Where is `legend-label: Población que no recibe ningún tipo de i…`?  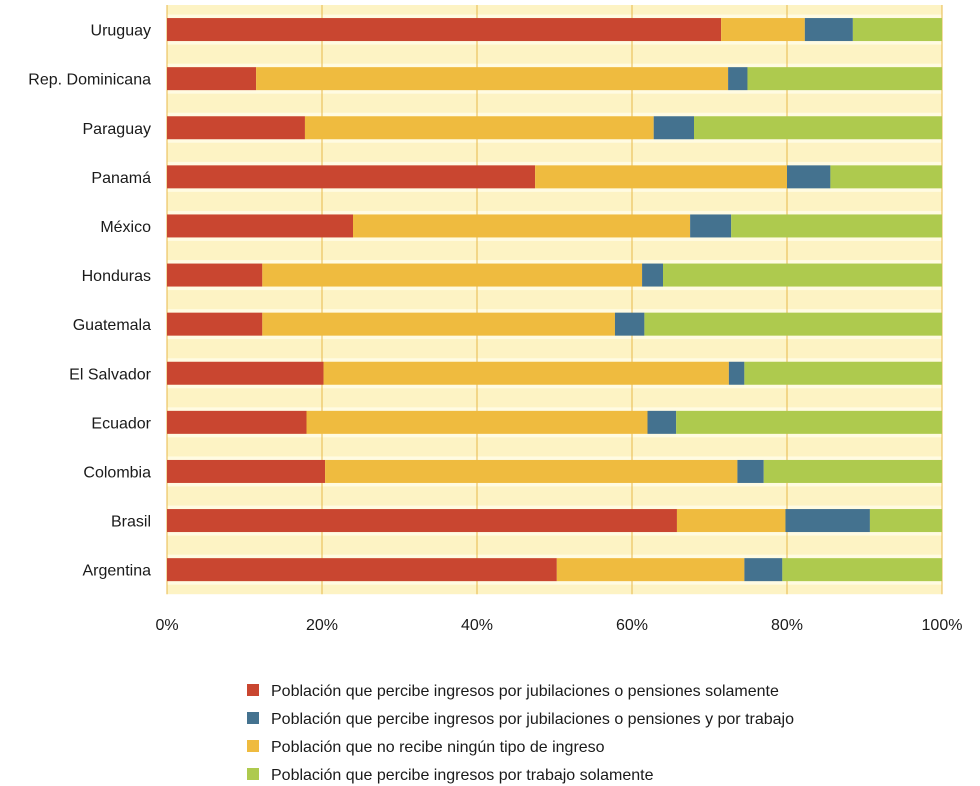 legend-label: Población que no recibe ningún tipo de i… is located at coordinates (438, 747).